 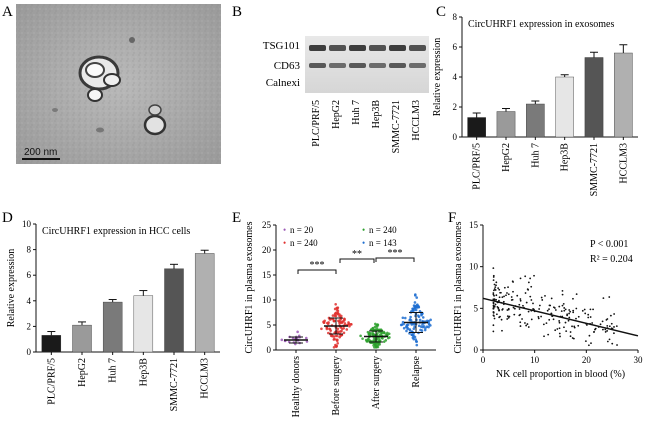 I want to click on legend-marker: •, so click(x=363, y=230).